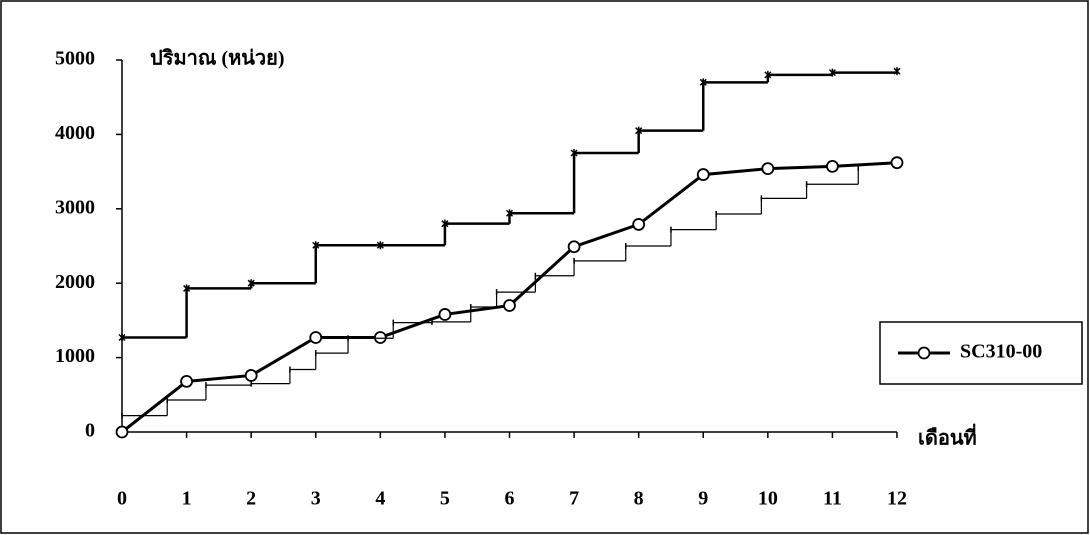 This screenshot has height=535, width=1090. What do you see at coordinates (445, 499) in the screenshot?
I see `x-tick-label: 5` at bounding box center [445, 499].